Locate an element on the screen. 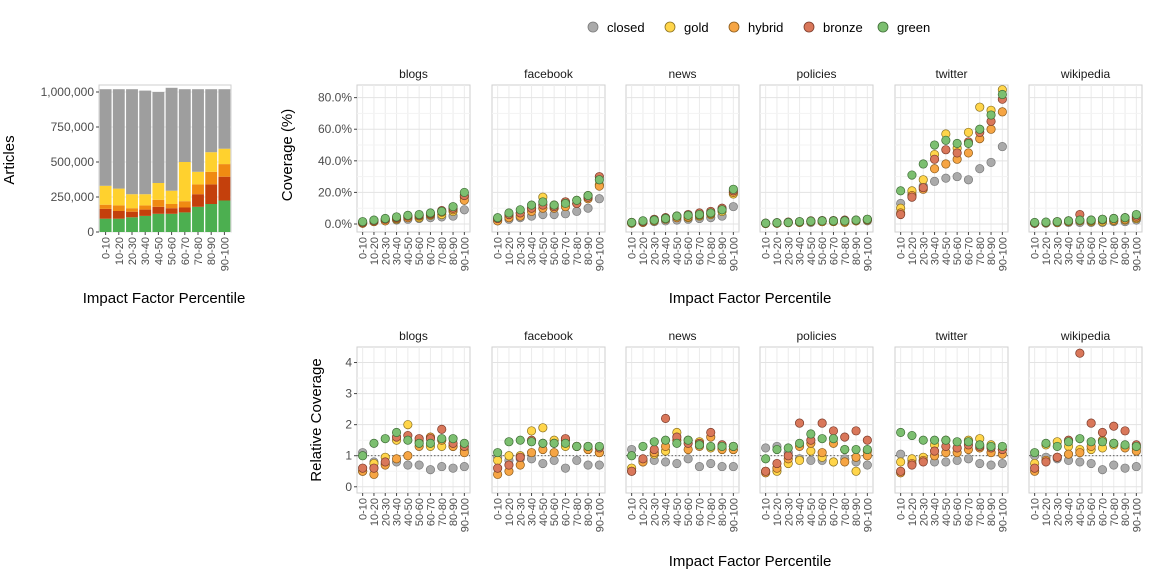 The height and width of the screenshot is (576, 1152). bar-x-tick-label: 10-20 is located at coordinates (120, 251).